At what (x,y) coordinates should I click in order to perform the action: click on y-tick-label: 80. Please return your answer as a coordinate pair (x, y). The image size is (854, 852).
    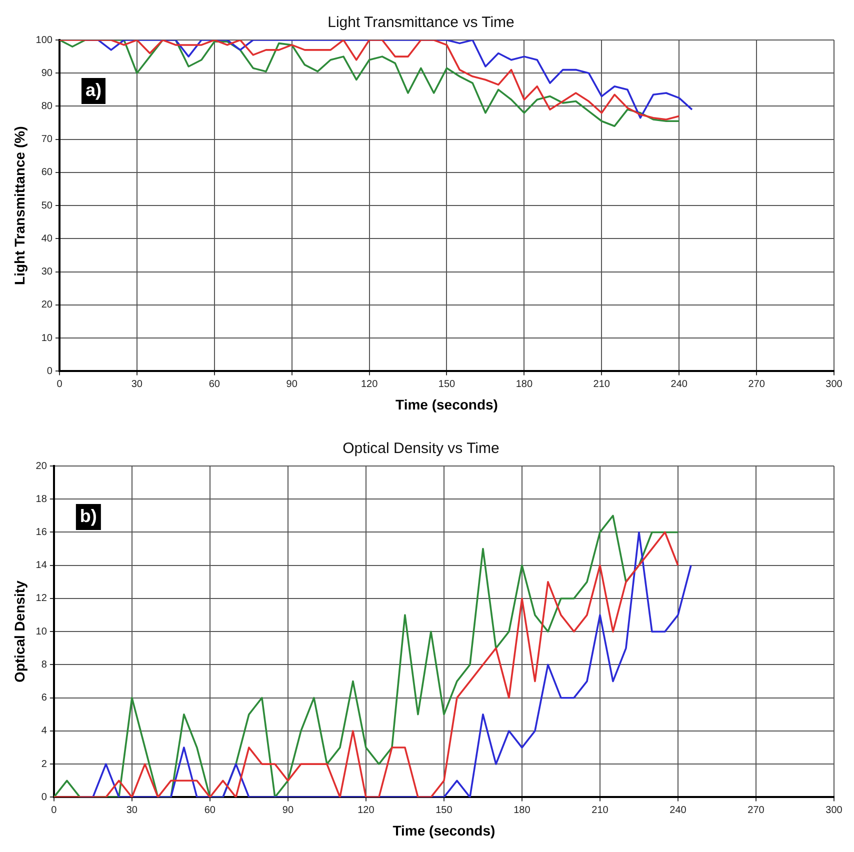
    Looking at the image, I should click on (47, 106).